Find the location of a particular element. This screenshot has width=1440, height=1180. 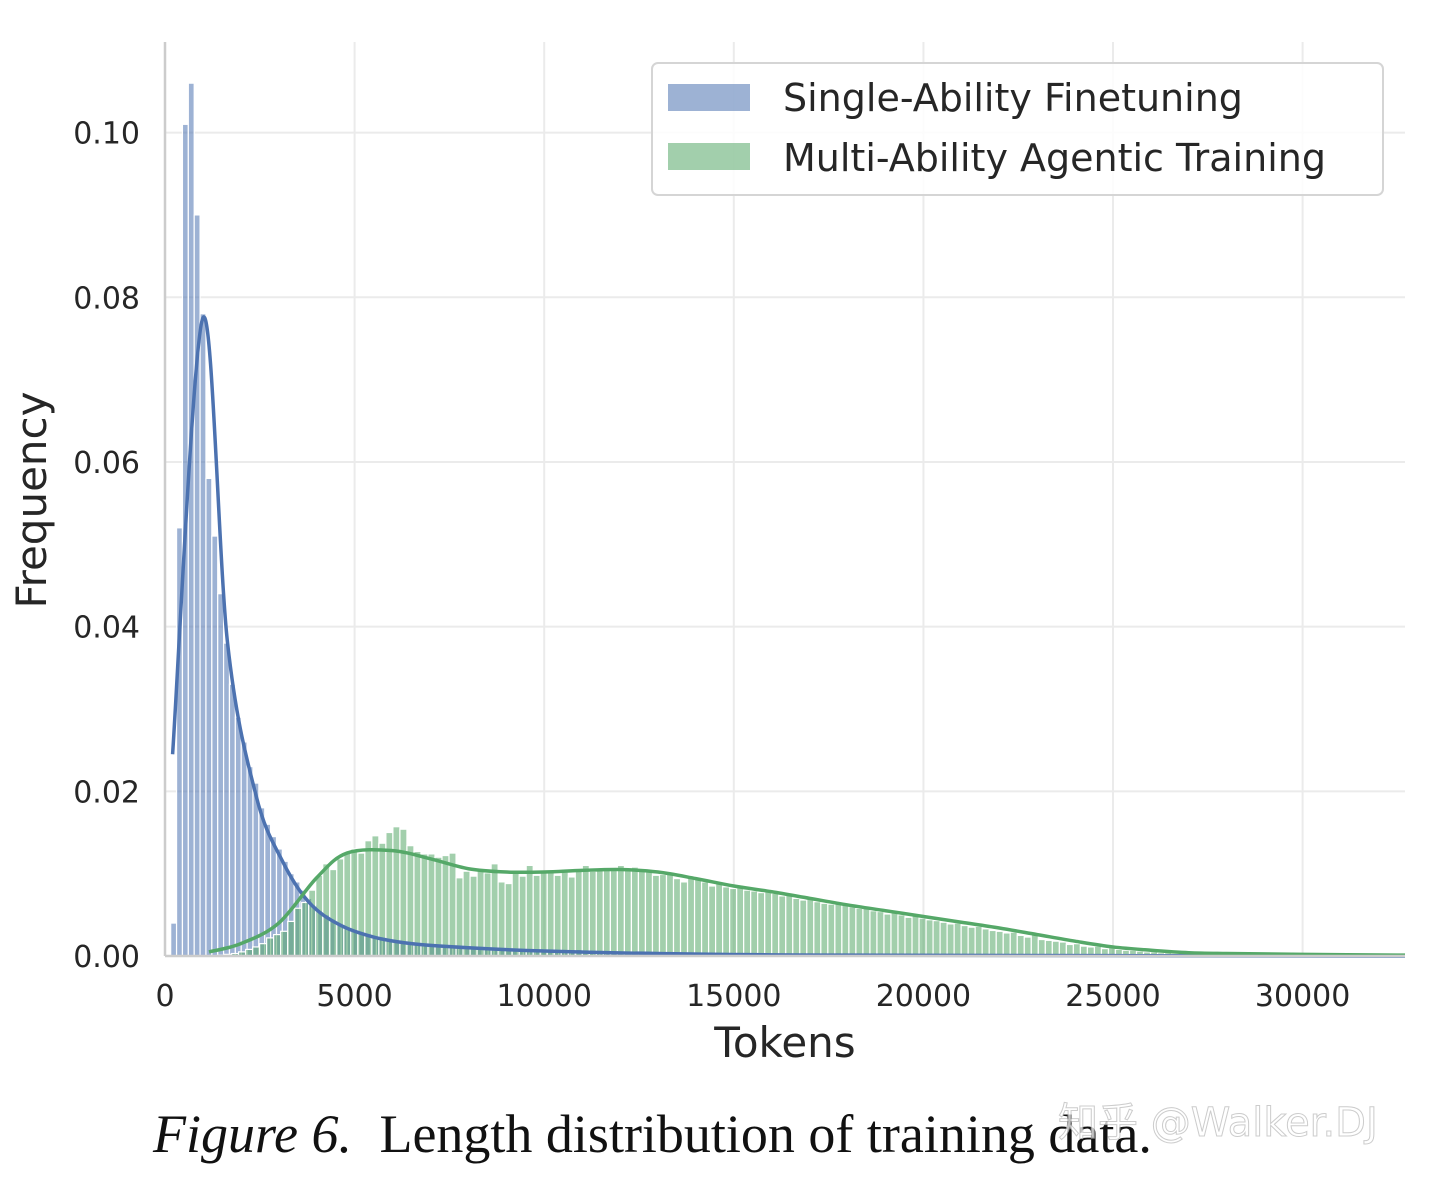

legend-swatch-single-ability is located at coordinates (709, 97).